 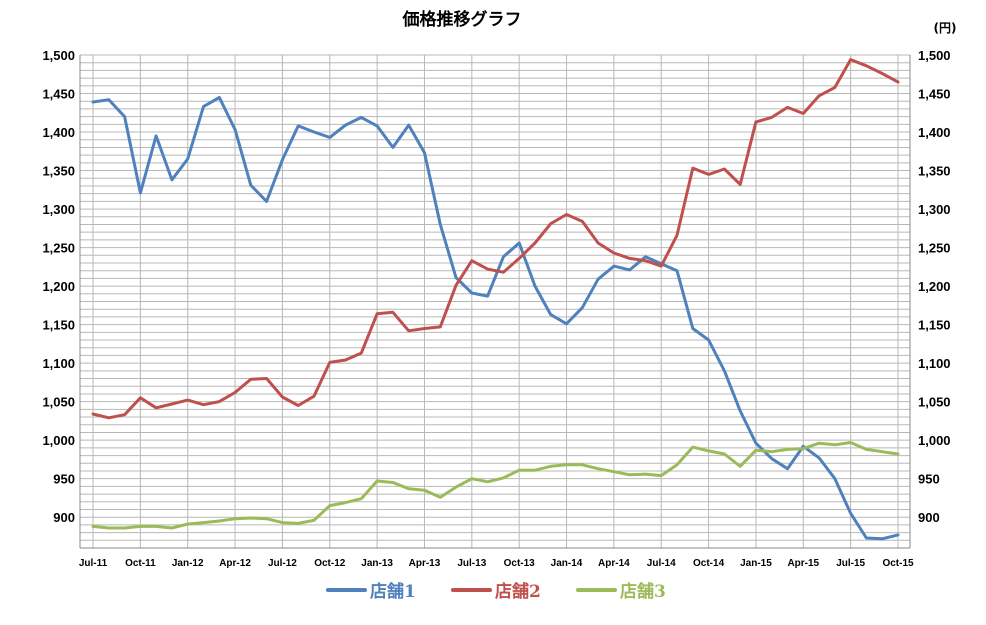 I want to click on y-tick-label-right: 1,300, so click(x=934, y=209).